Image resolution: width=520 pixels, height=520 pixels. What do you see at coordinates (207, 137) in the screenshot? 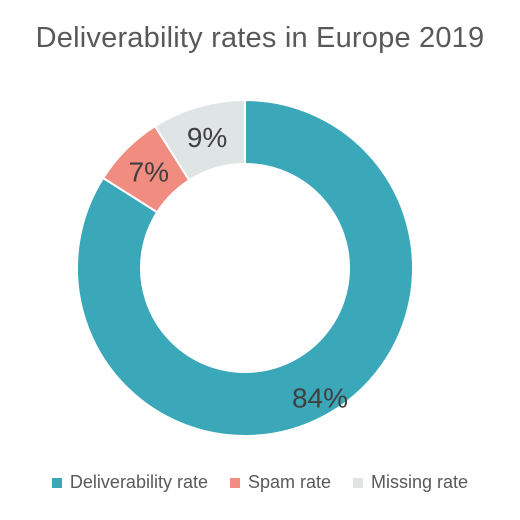
I see `data-label-missing: 9%` at bounding box center [207, 137].